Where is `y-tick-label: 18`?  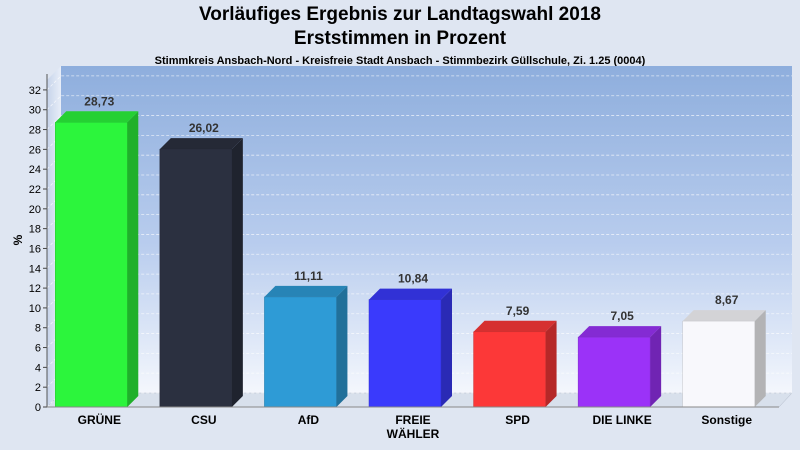
y-tick-label: 18 is located at coordinates (35, 230).